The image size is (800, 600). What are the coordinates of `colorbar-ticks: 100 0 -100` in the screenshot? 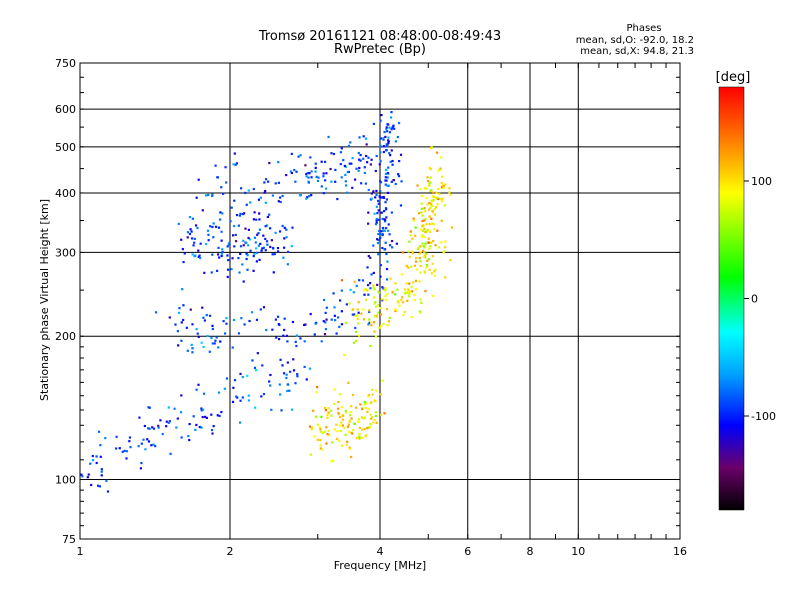 It's located at (760, 299).